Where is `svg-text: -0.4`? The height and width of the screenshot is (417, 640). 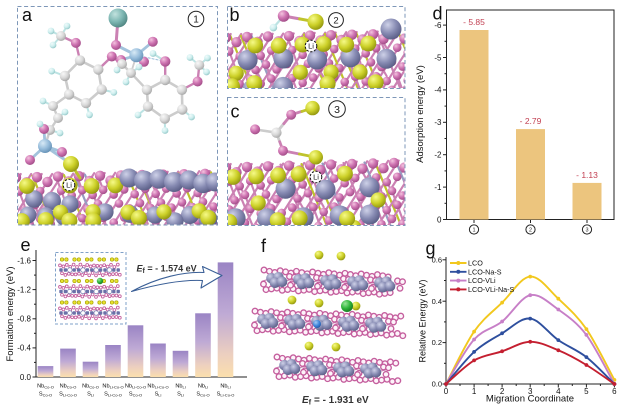 svg-text: -0.4 is located at coordinates (24, 348).